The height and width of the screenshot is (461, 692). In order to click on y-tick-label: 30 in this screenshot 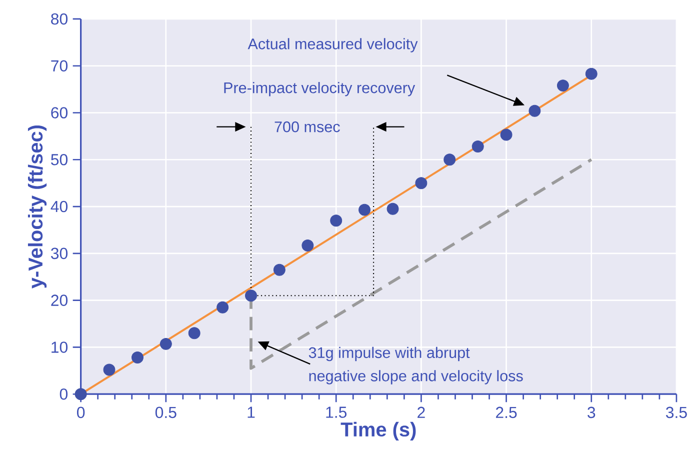, I will do `click(59, 254)`.